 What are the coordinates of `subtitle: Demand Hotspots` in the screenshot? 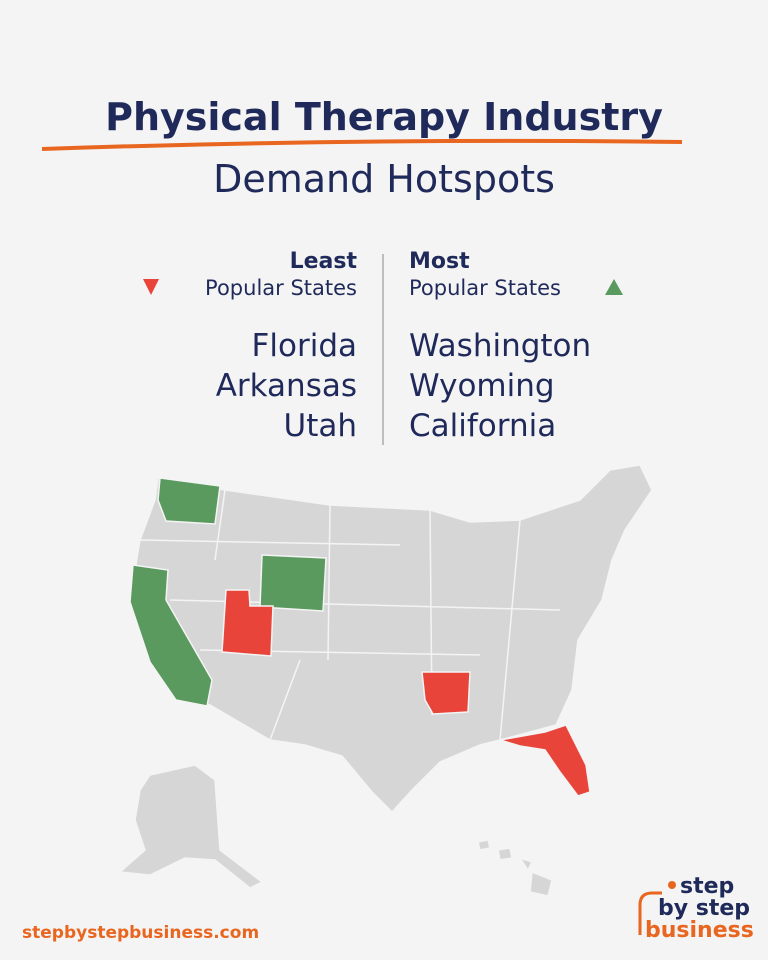 It's located at (384, 179).